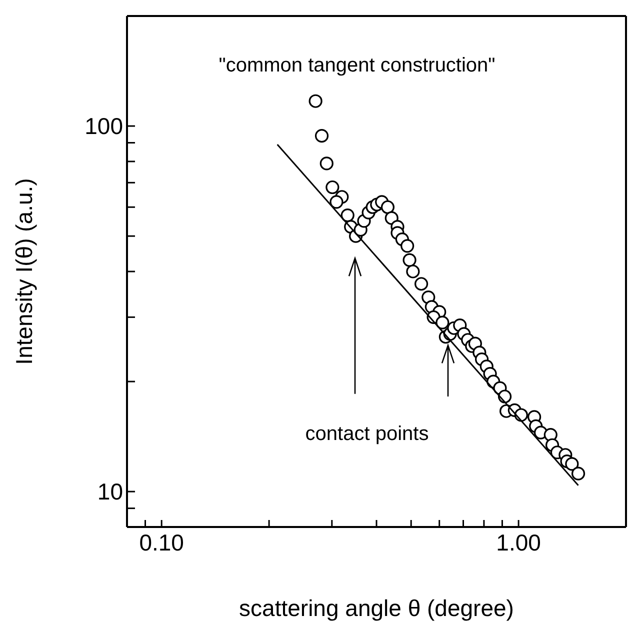 Image resolution: width=635 pixels, height=636 pixels. I want to click on annotation: contact points, so click(367, 433).